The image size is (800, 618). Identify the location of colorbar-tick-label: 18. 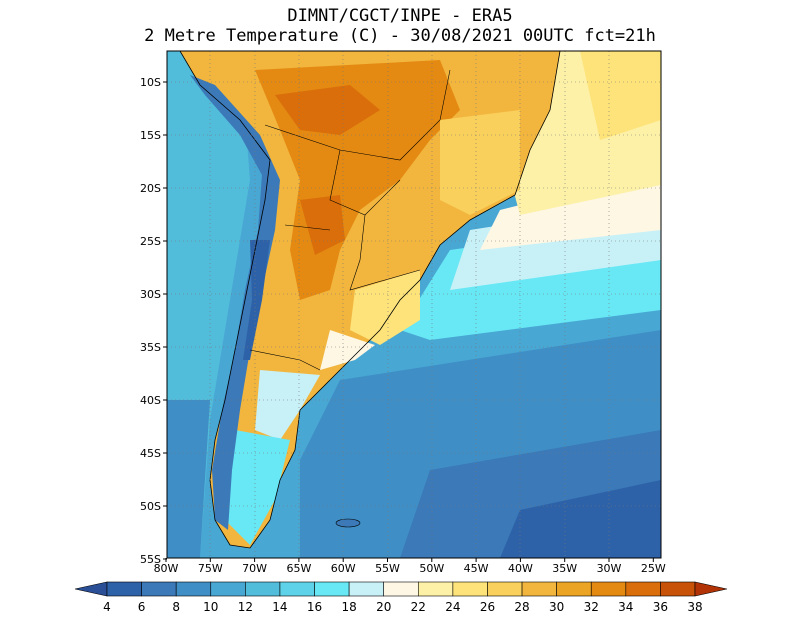
(348, 607).